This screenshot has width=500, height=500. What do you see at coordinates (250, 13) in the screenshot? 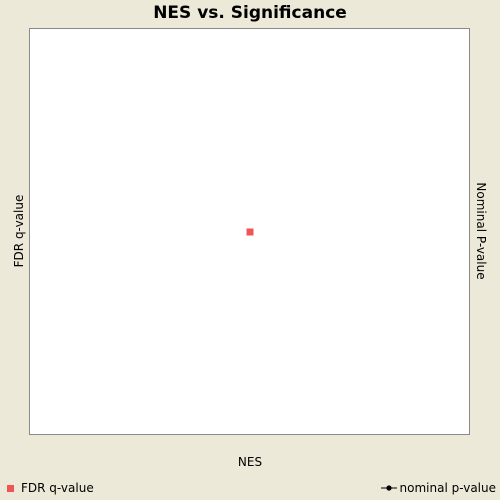
I see `chart-title: NES vs. Significance` at bounding box center [250, 13].